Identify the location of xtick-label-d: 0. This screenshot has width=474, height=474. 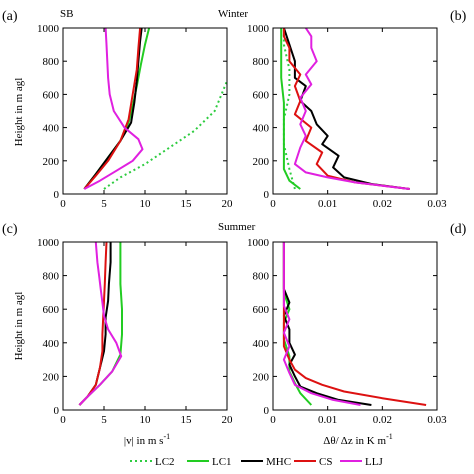
(273, 420).